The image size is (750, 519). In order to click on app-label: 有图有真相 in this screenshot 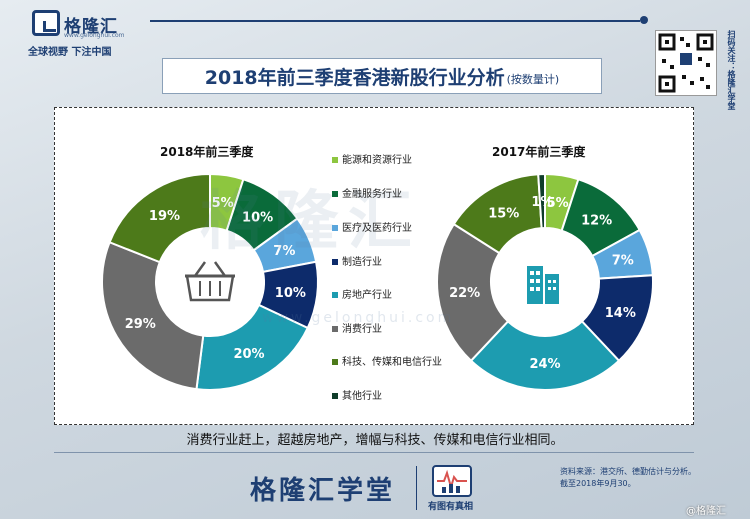, I will do `click(451, 507)`.